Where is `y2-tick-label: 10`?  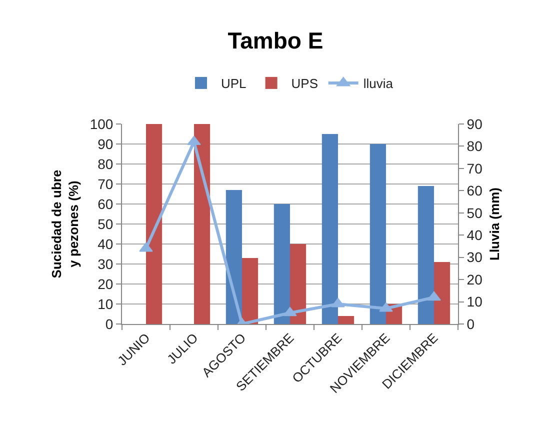
y2-tick-label: 10 is located at coordinates (474, 302).